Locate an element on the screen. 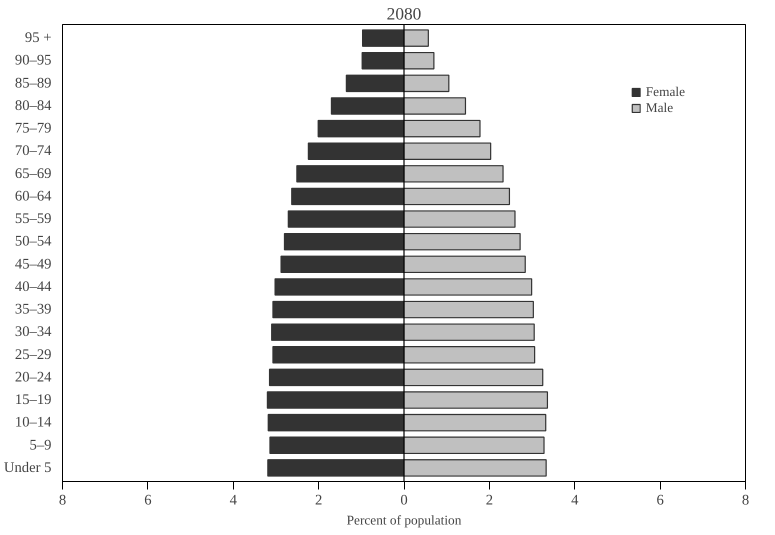  x-tick-label: 0 is located at coordinates (404, 500).